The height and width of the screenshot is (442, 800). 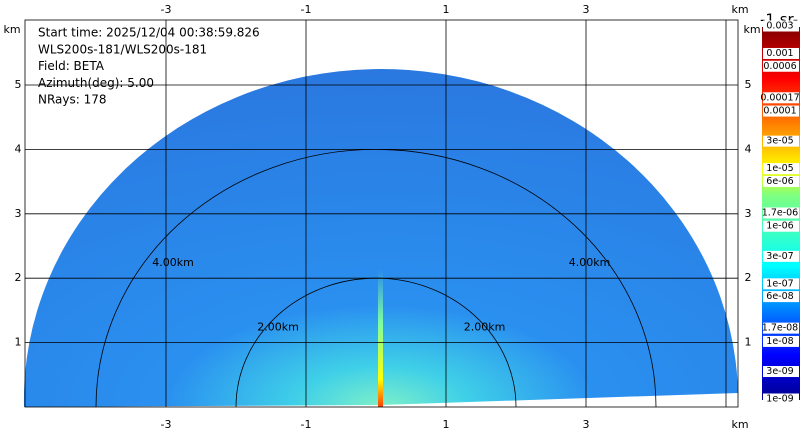 I want to click on colorbar-label: 1e-07, so click(x=779, y=283).